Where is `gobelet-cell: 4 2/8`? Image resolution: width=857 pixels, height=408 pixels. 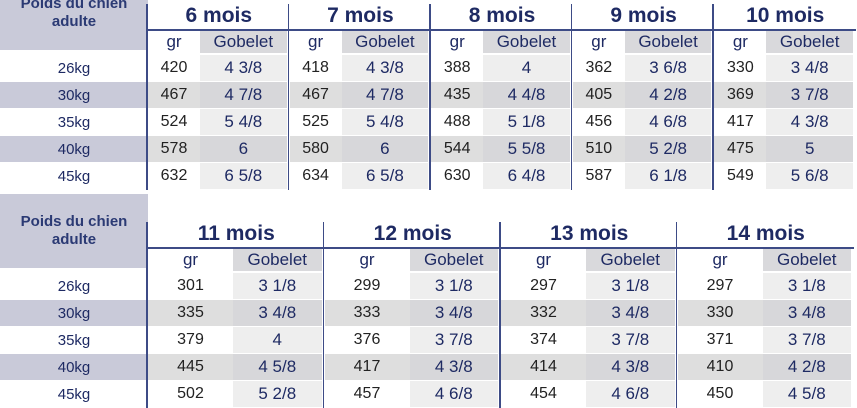
gobelet-cell: 4 2/8 is located at coordinates (668, 95).